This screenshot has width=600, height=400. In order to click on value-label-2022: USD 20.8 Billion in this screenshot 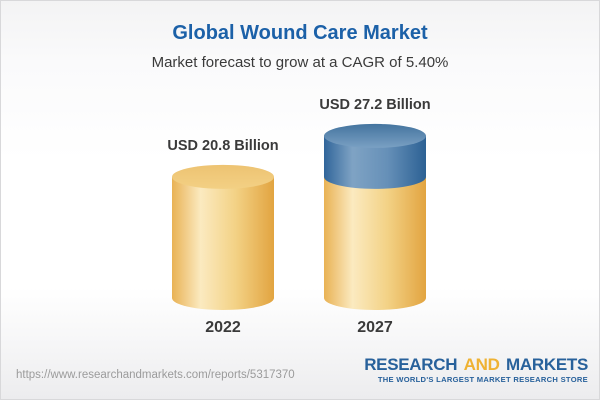, I will do `click(223, 145)`.